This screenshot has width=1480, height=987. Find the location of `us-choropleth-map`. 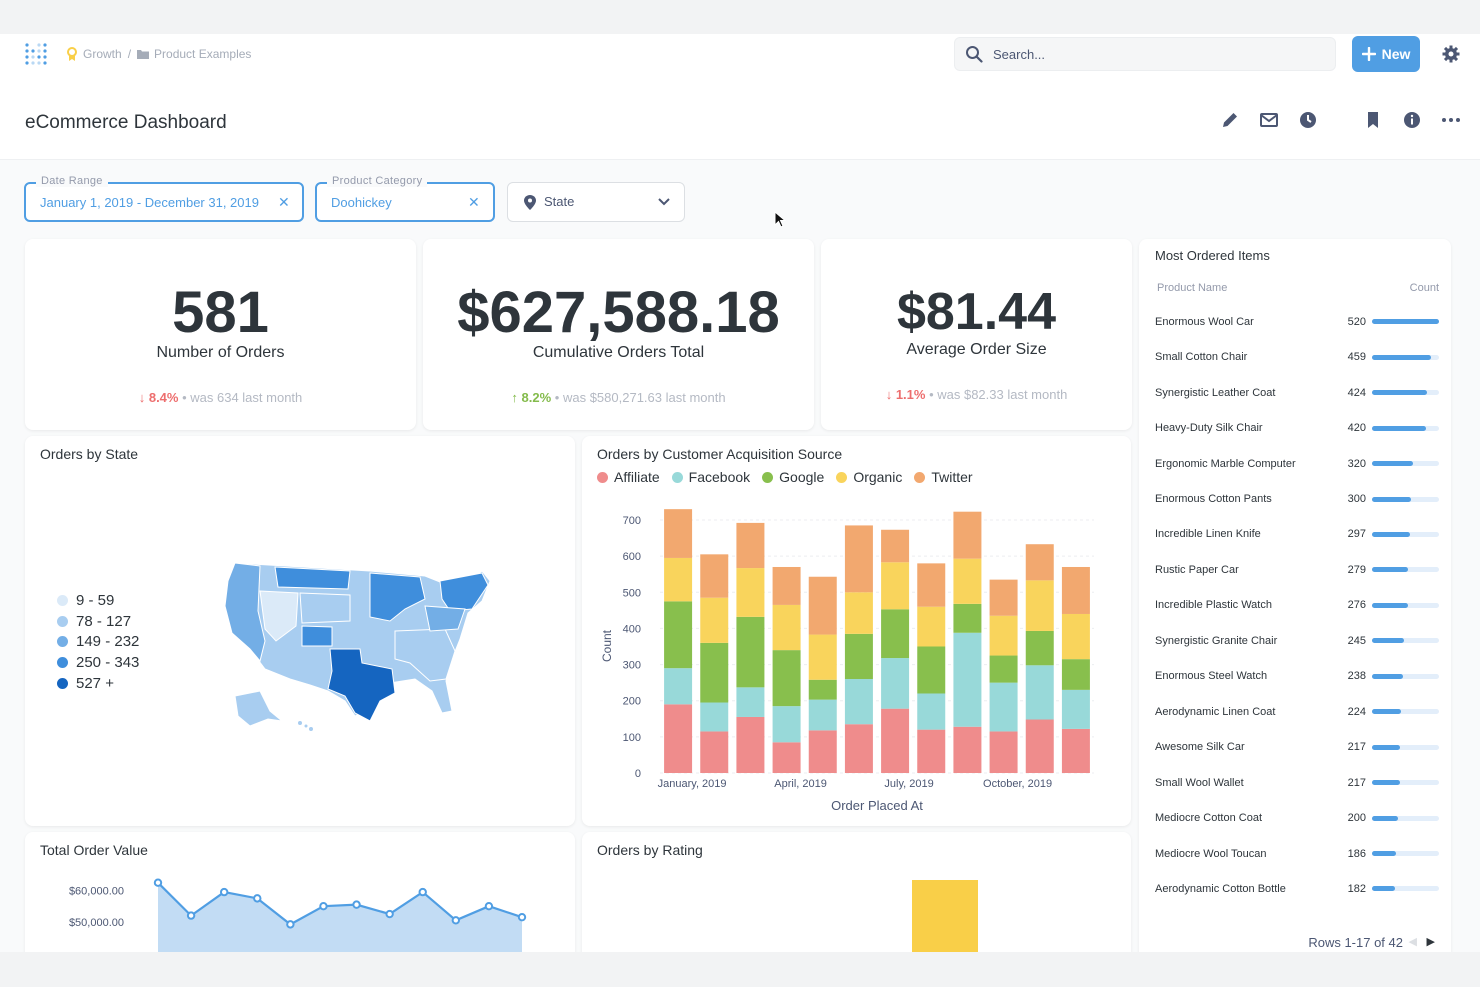

us-choropleth-map is located at coordinates (370, 641).